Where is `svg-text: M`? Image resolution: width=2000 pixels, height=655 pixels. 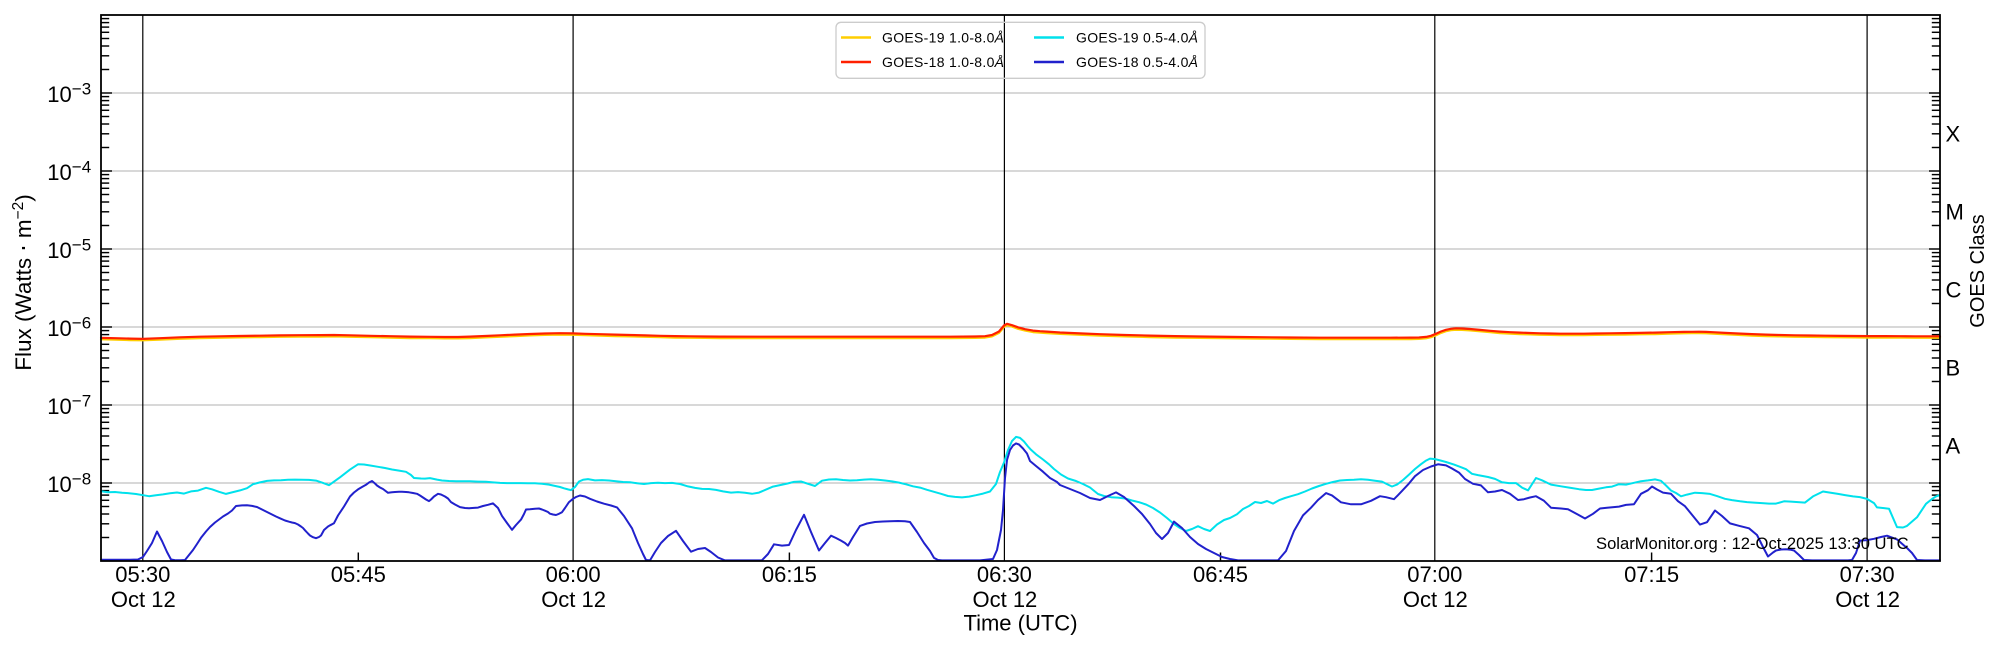 svg-text: M is located at coordinates (1955, 212).